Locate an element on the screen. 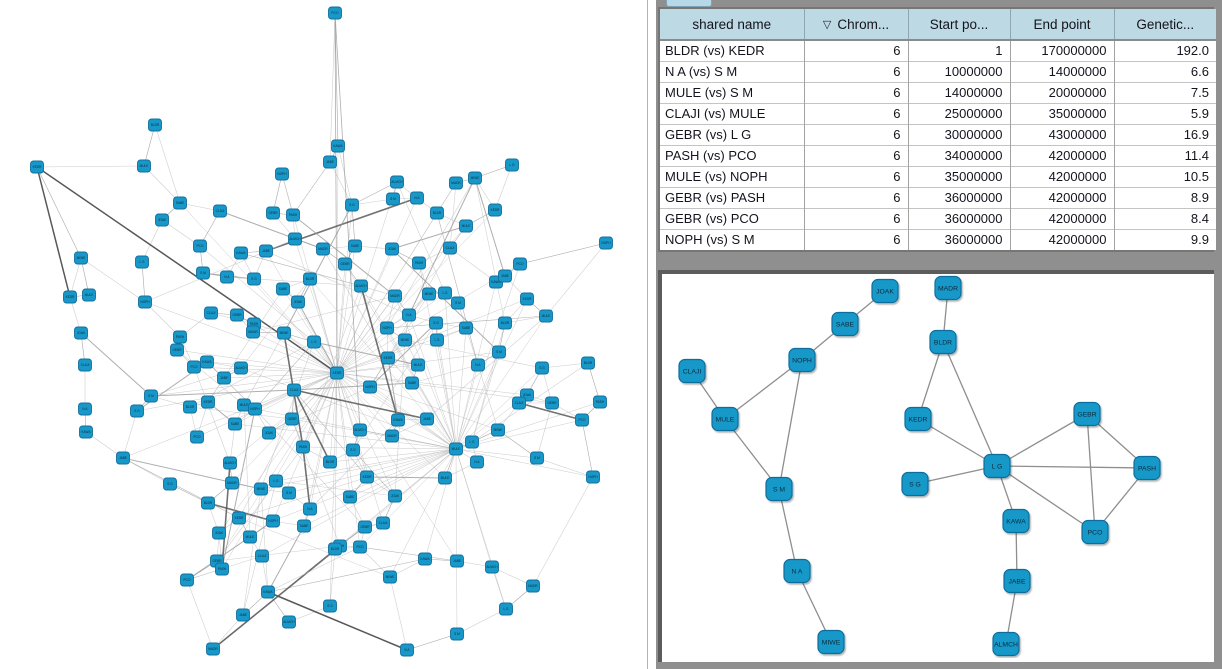 The height and width of the screenshot is (669, 1222). table-row: N A (vs) S M 6 10000000 14000000 6.6 is located at coordinates (938, 71).